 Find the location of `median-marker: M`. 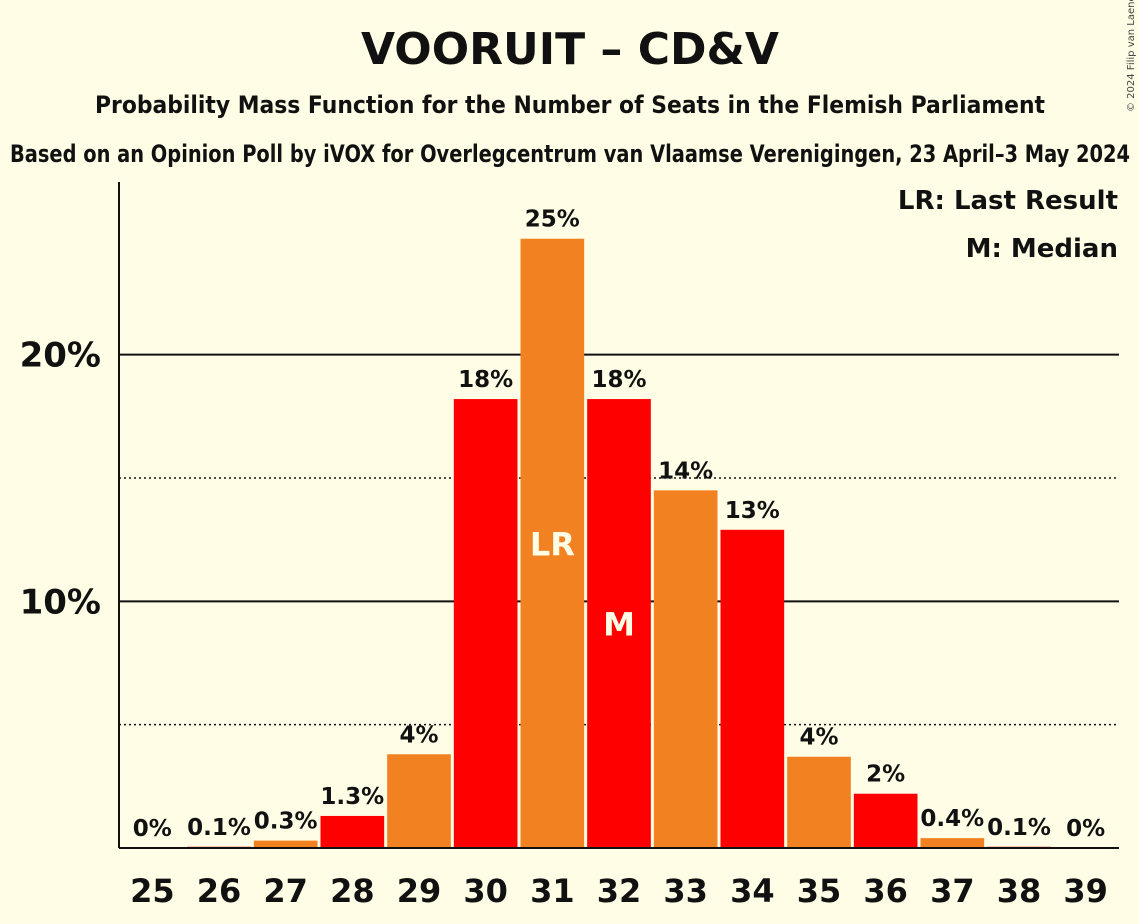

median-marker: M is located at coordinates (619, 625).